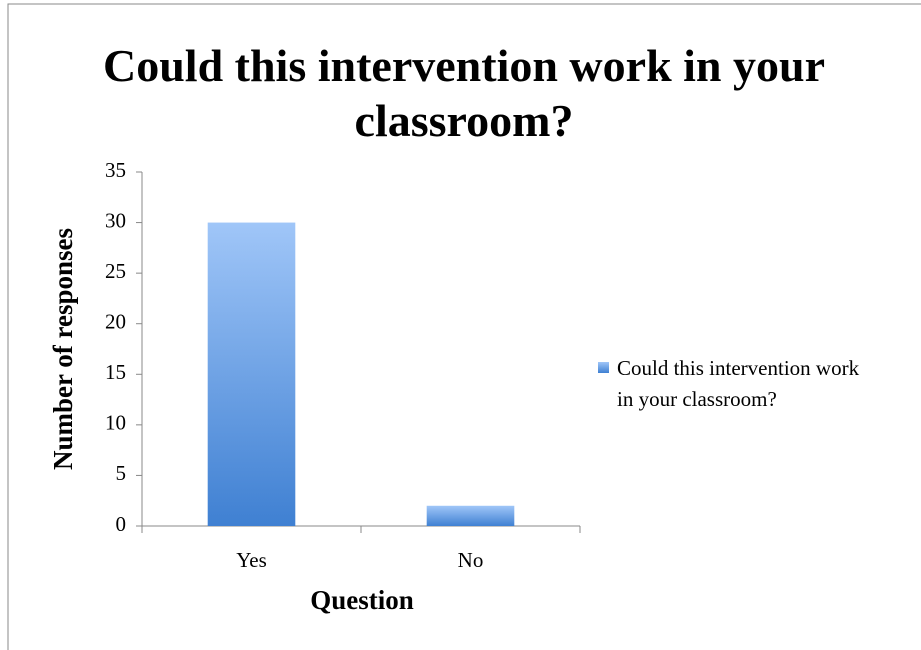  Describe the element at coordinates (115, 372) in the screenshot. I see `y-tick-label: 15` at that location.